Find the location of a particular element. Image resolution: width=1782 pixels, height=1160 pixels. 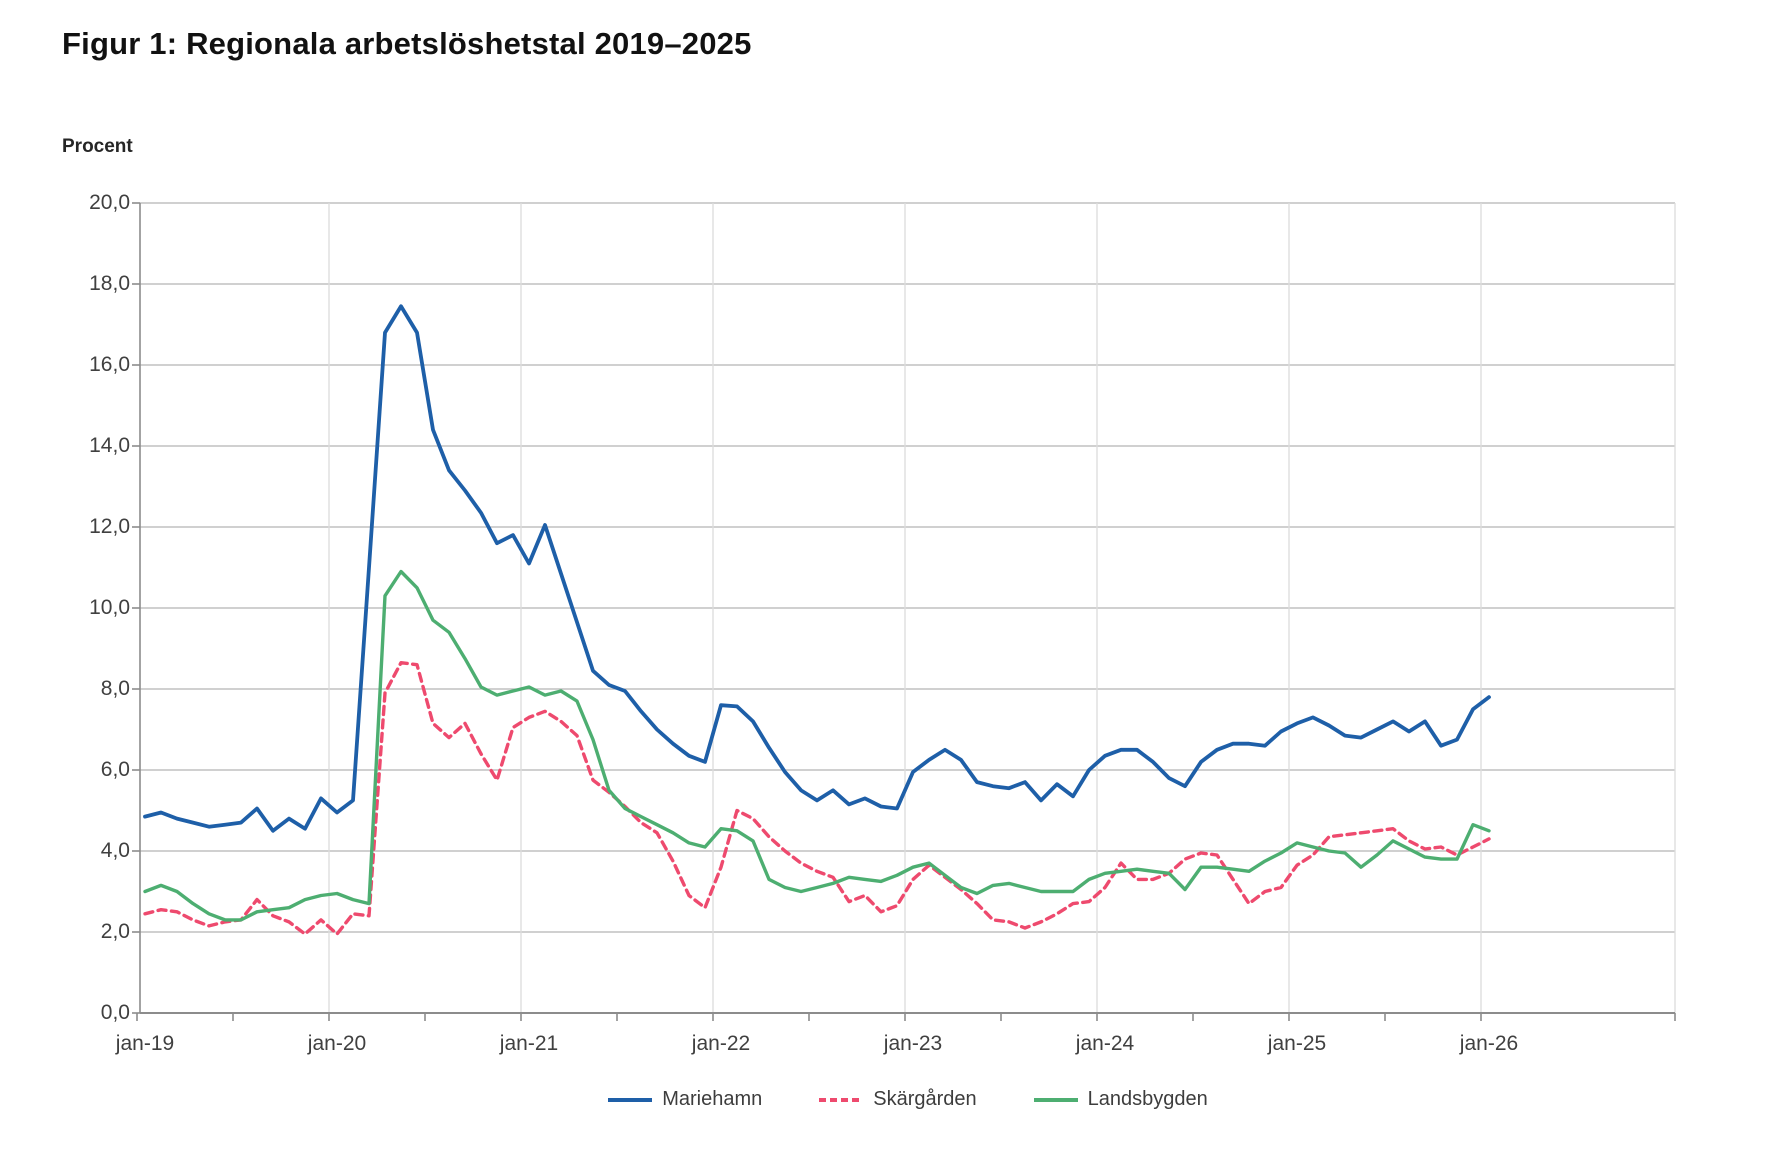

x-tick-label: jan-23 is located at coordinates (913, 1043).